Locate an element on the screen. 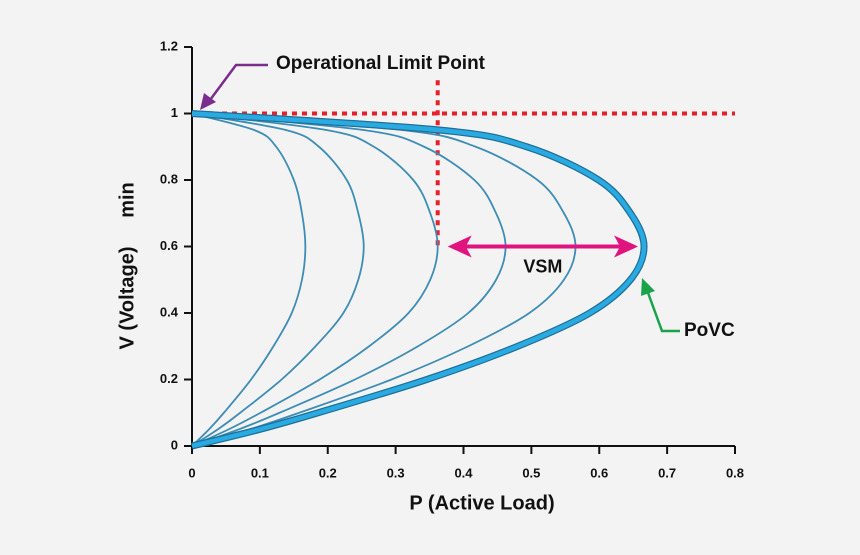  y-axis-label-sub: min is located at coordinates (127, 200).